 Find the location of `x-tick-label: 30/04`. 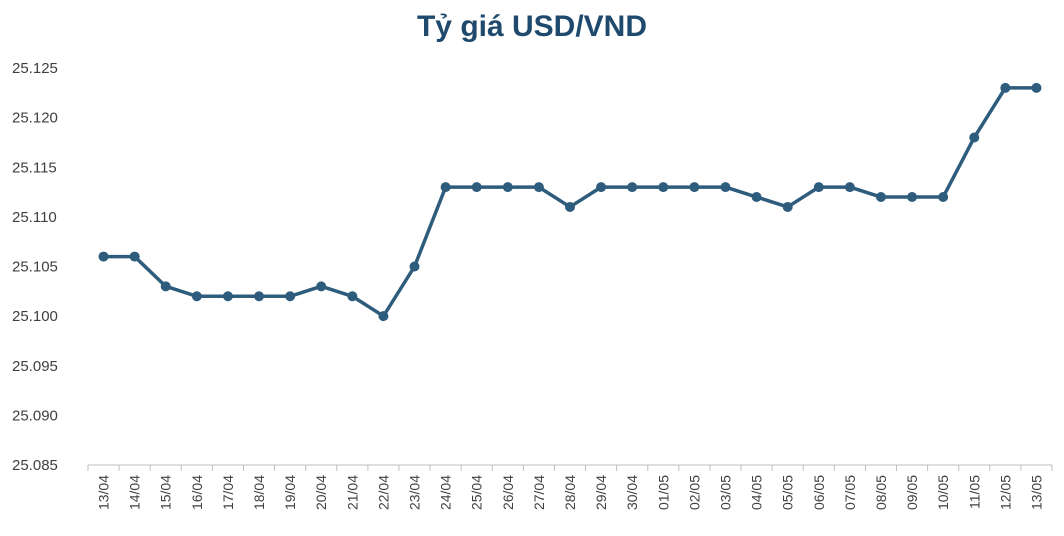

x-tick-label: 30/04 is located at coordinates (632, 492).